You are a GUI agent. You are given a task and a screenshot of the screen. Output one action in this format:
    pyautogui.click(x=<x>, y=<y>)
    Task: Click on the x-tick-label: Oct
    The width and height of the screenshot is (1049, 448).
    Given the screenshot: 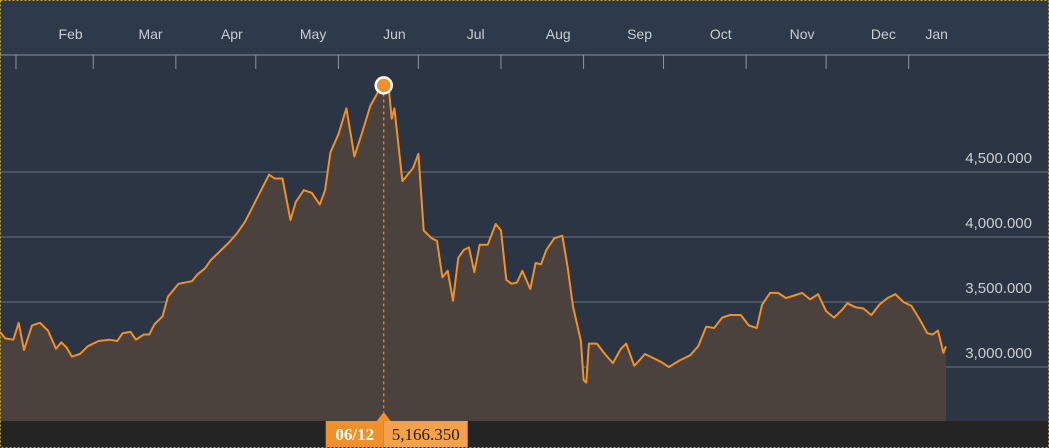 What is the action you would take?
    pyautogui.click(x=721, y=34)
    